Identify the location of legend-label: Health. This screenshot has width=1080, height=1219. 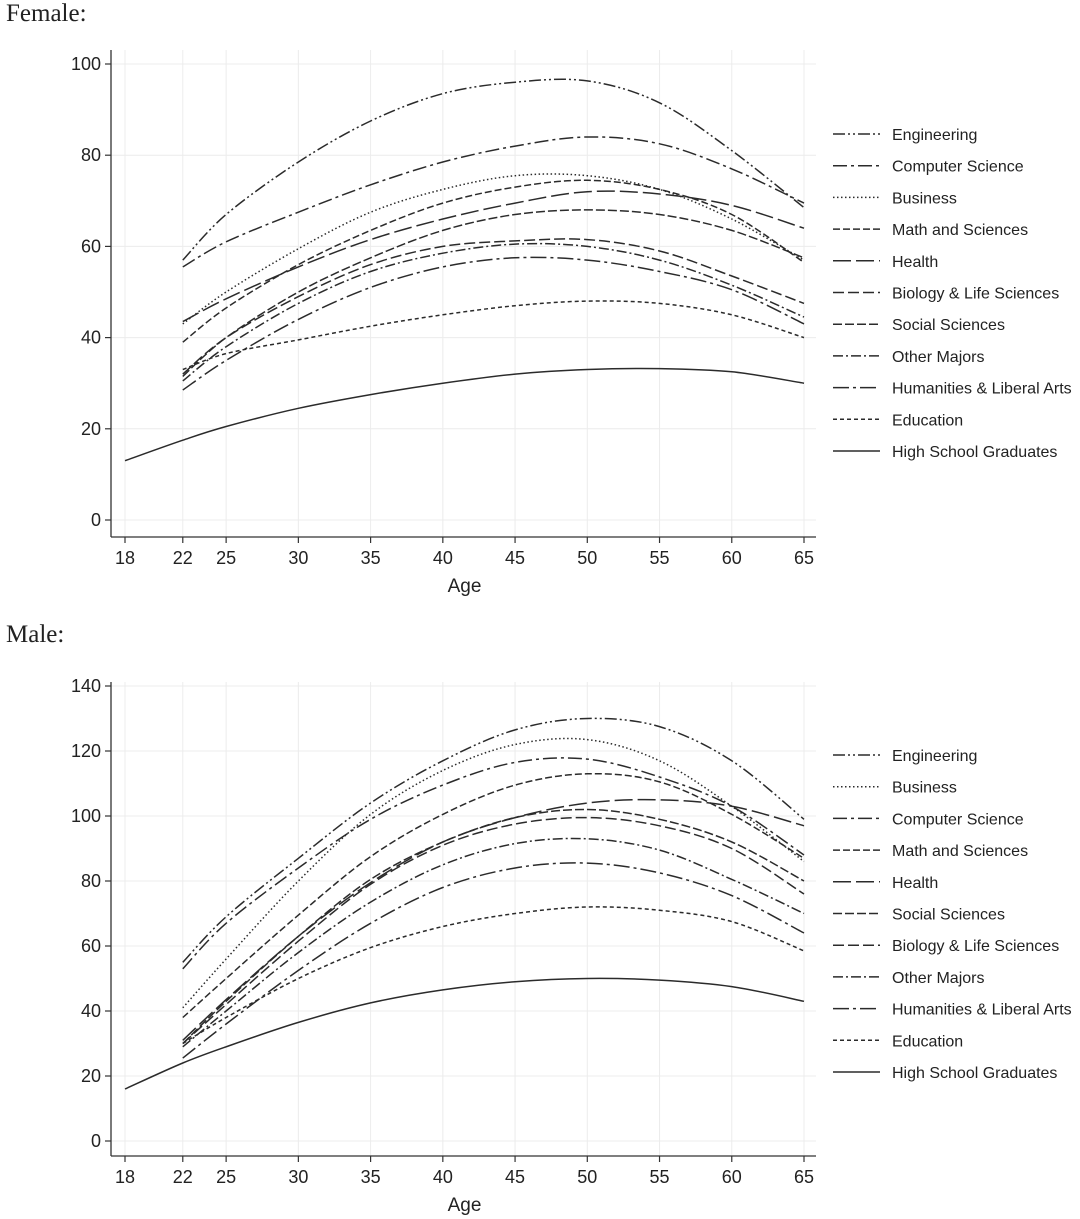
(915, 883).